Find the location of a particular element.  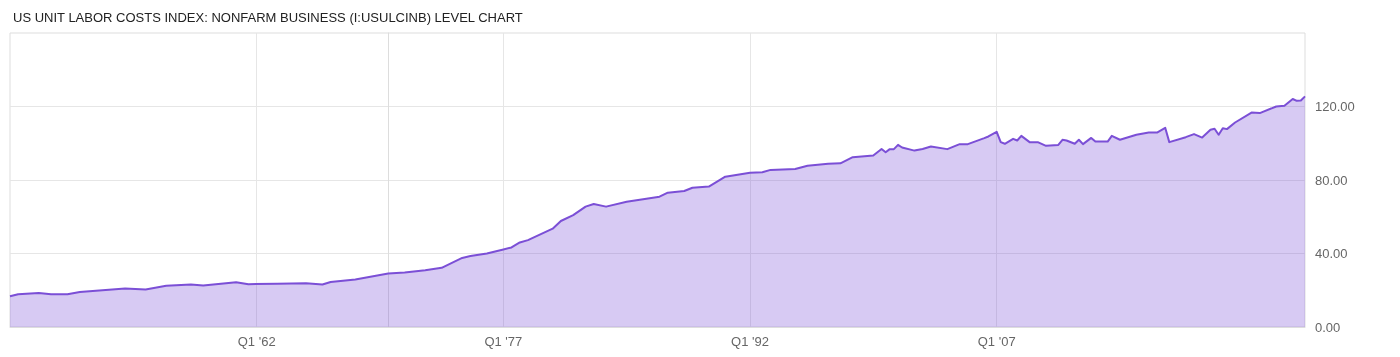

y-tick-label: 0.00 is located at coordinates (1328, 327).